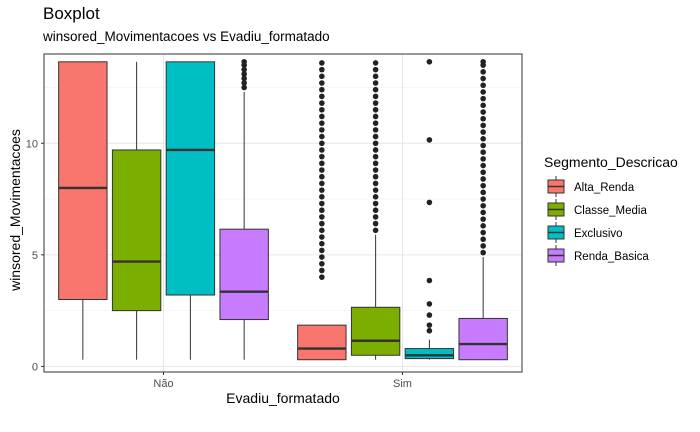  I want to click on box-Alta_Renda-Sim, so click(322, 210).